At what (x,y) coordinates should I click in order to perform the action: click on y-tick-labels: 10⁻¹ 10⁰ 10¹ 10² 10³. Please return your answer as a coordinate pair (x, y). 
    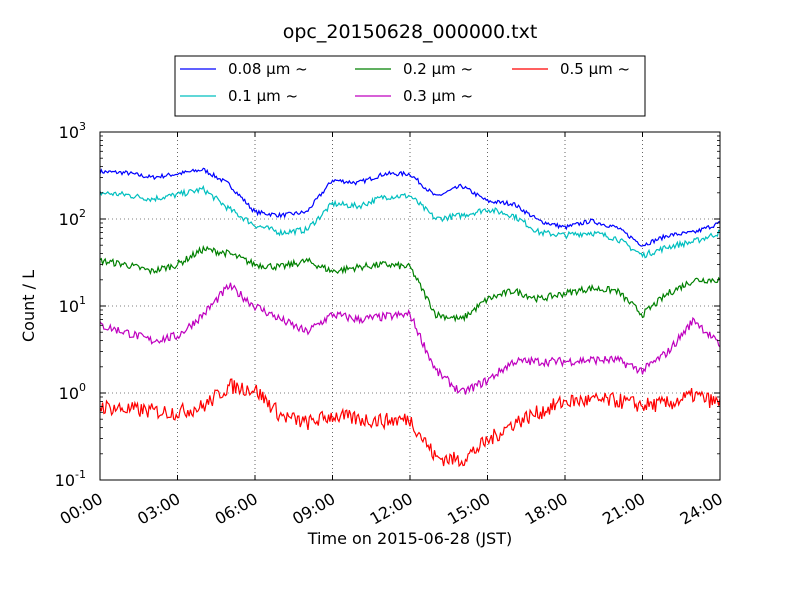
    Looking at the image, I should click on (70, 305).